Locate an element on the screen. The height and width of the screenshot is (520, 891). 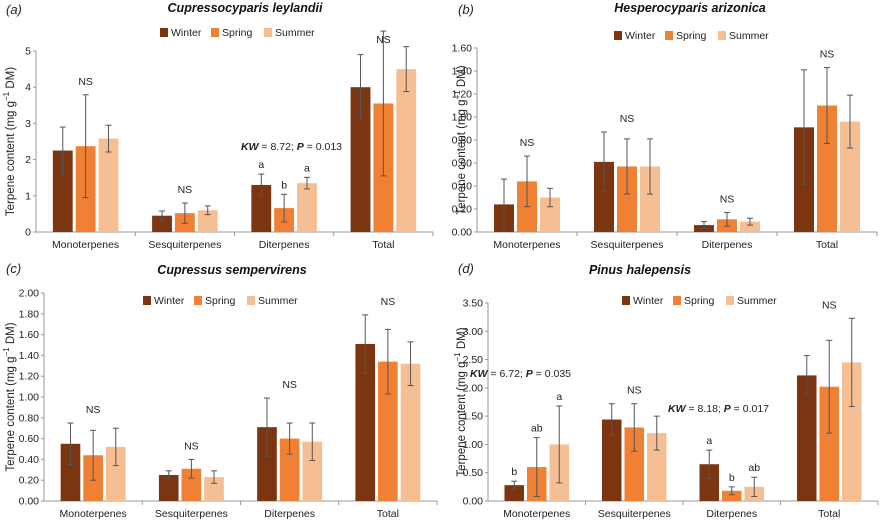
kw-statistic: KW = 8.72; P = 0.013 is located at coordinates (291, 147).